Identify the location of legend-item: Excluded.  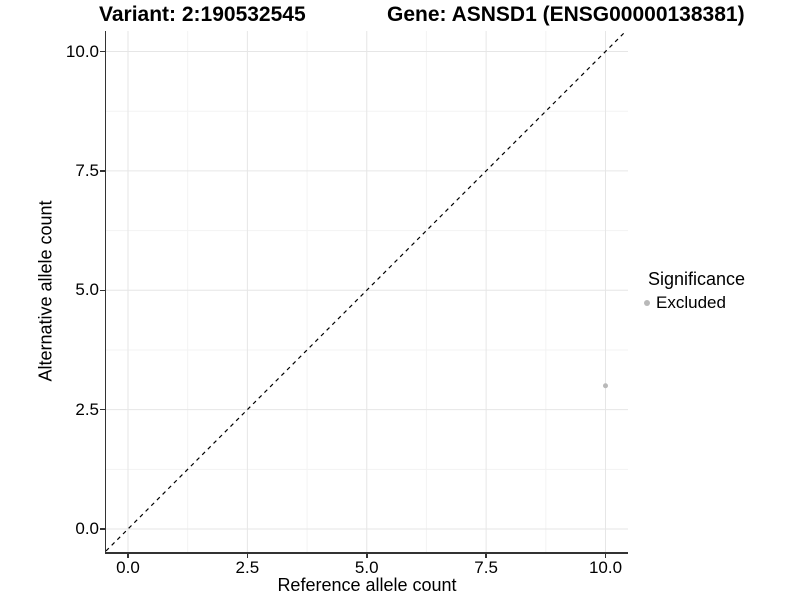
(694, 303).